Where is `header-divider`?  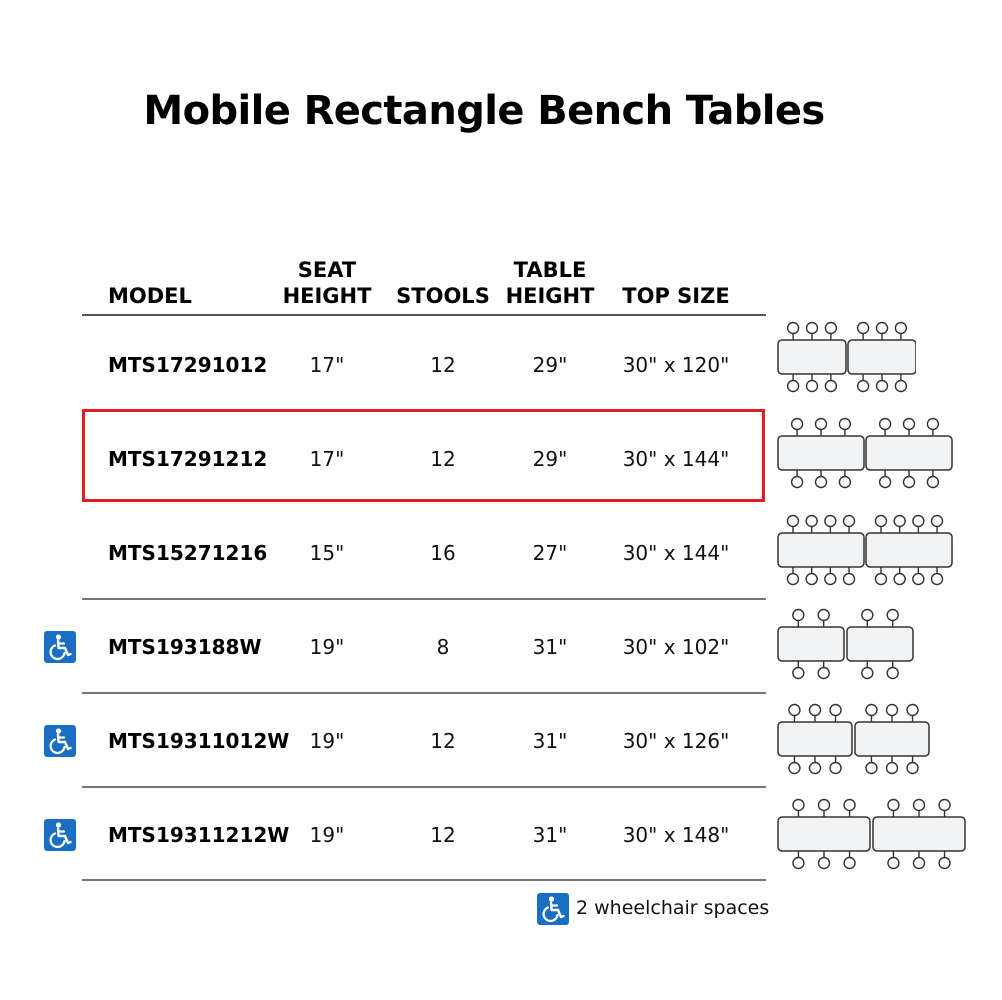
header-divider is located at coordinates (424, 315).